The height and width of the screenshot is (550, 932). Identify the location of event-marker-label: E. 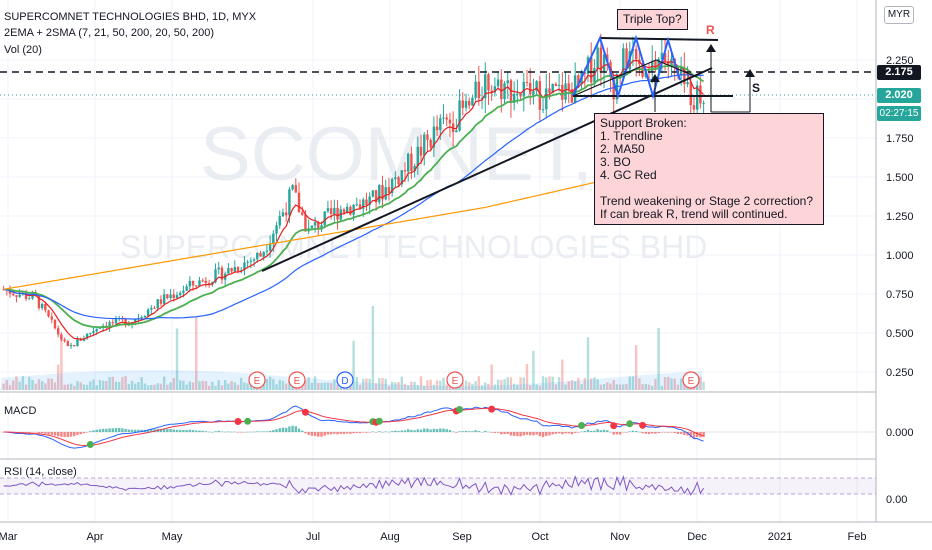
(297, 381).